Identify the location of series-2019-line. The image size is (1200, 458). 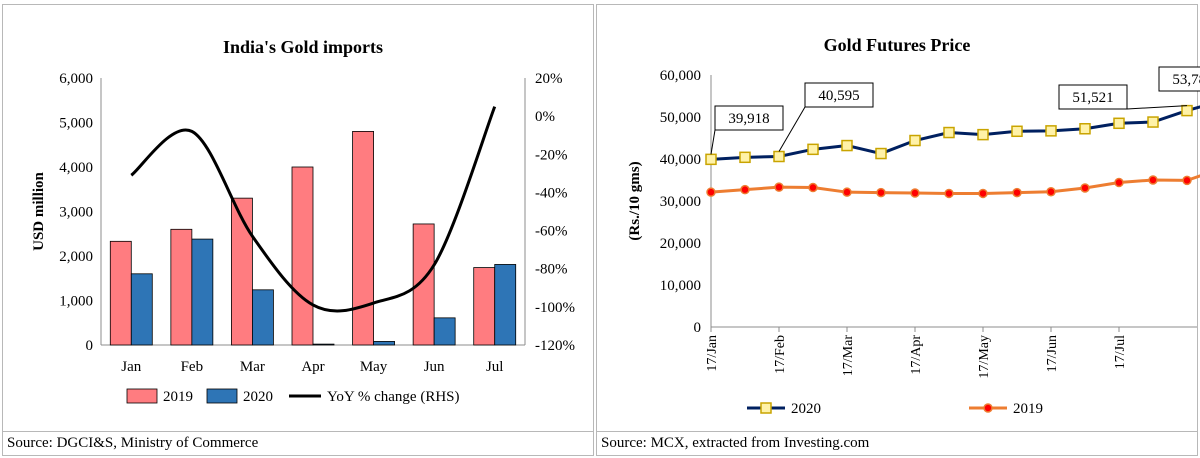
(955, 184).